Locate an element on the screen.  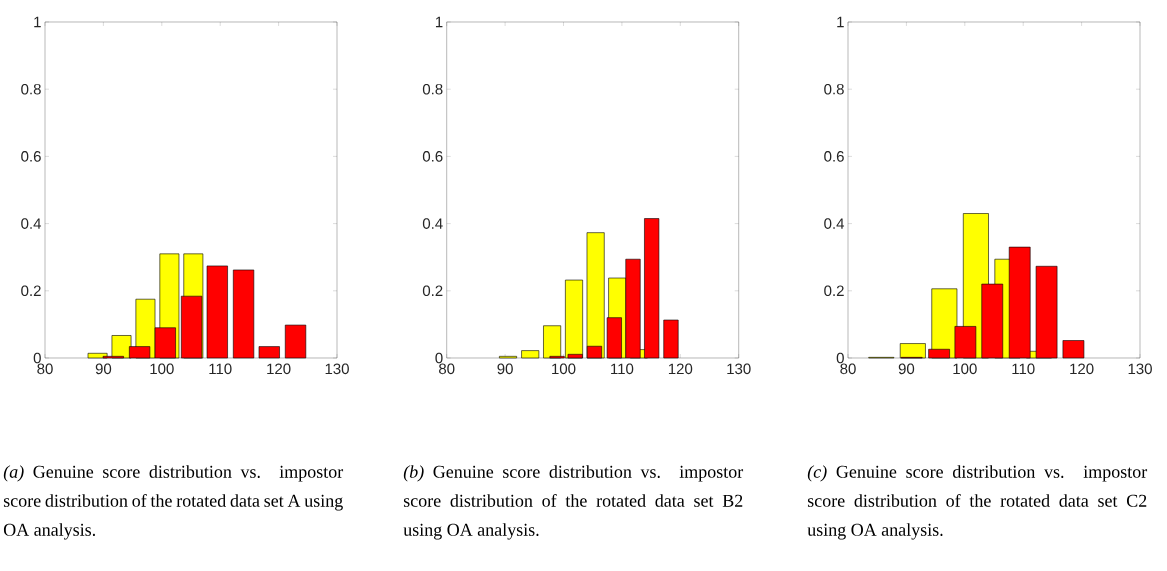
text: (b) Genuine score distribution vs. impostor score distribution of the rotated data set B2 using OA analysis. is located at coordinates (573, 502).